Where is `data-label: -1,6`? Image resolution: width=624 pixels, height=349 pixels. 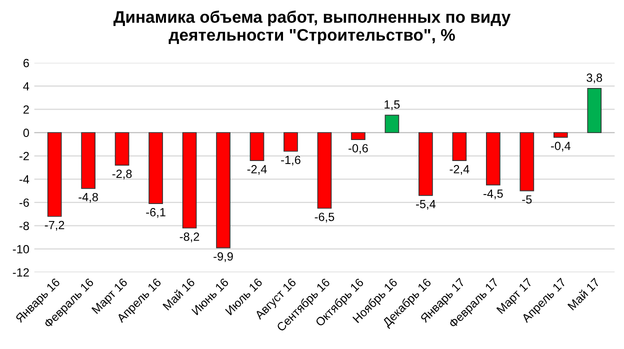
data-label: -1,6 is located at coordinates (290, 161).